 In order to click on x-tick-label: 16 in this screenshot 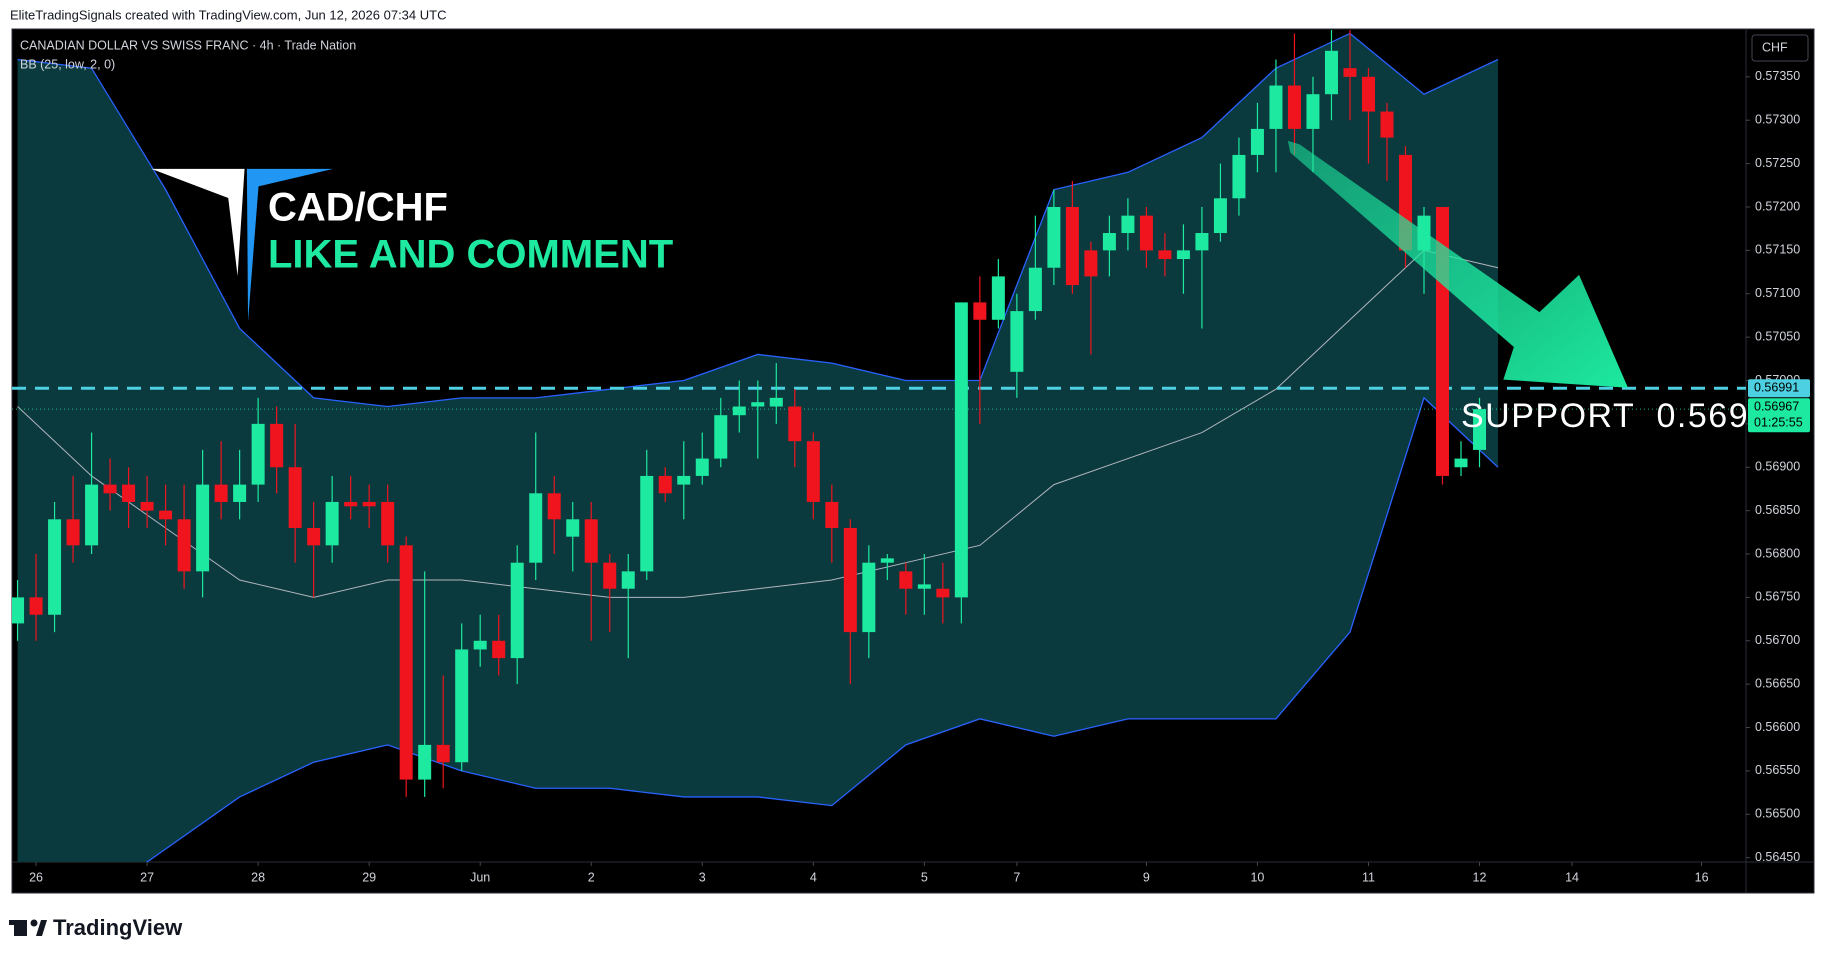, I will do `click(1702, 877)`.